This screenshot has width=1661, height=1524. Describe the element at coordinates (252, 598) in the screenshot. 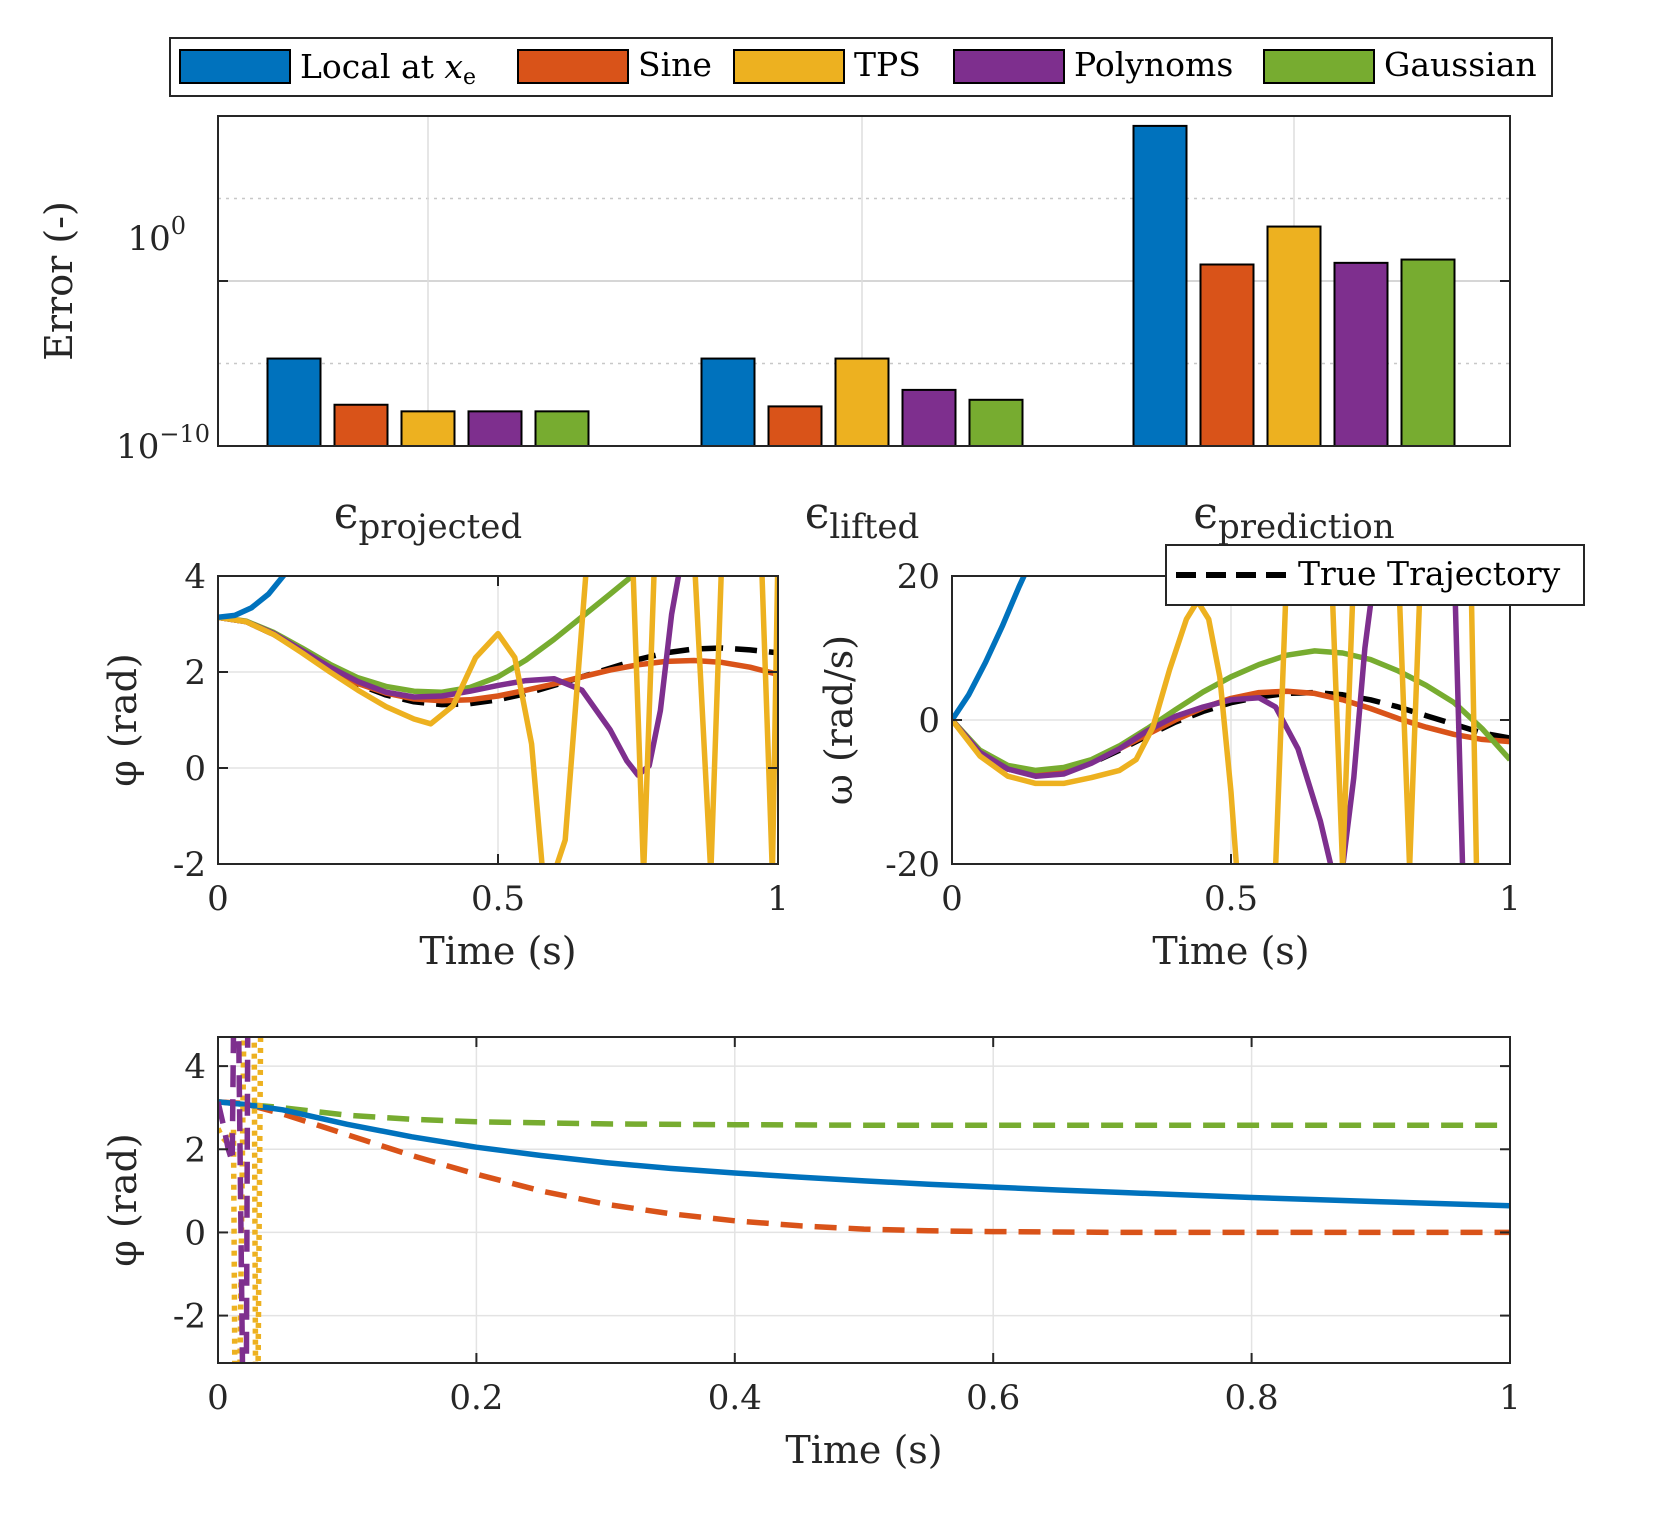

I see `phi-line-local-at-x-e` at that location.